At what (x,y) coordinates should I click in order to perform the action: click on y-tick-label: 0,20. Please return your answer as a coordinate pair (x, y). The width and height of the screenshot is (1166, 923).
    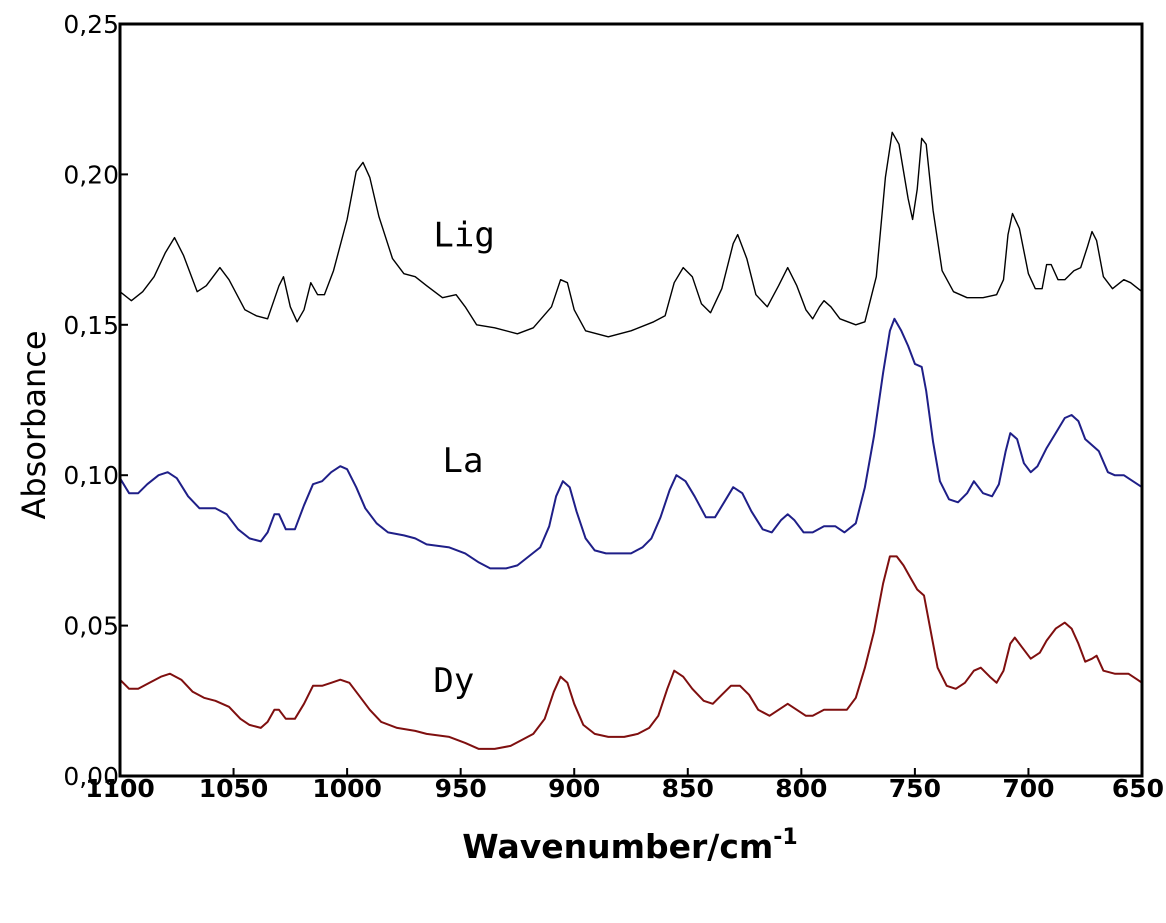
    Looking at the image, I should click on (91, 174).